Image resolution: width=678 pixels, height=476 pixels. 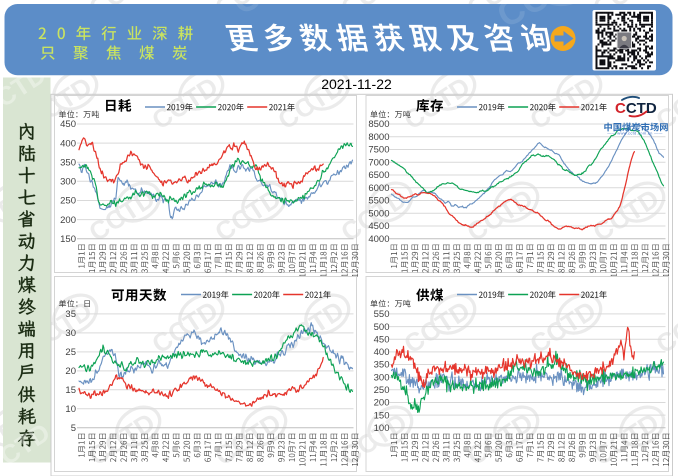 I want to click on svg-text: 8000, so click(x=378, y=137).